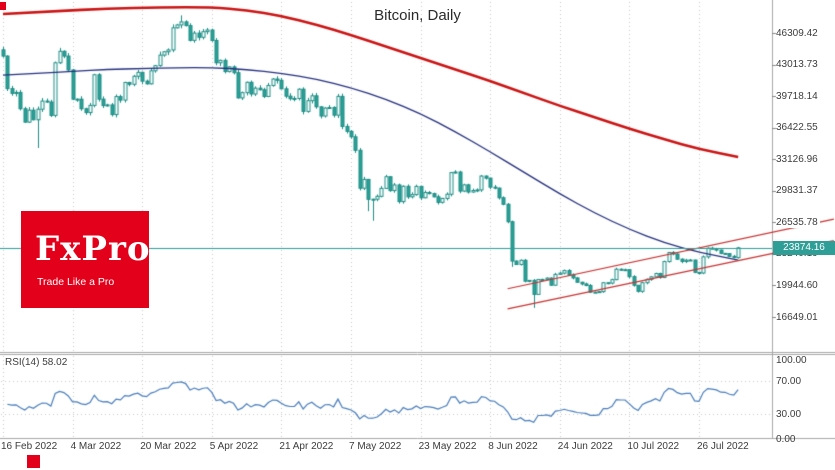  I want to click on time-axis-label: 8 Jun 2022, so click(513, 446).